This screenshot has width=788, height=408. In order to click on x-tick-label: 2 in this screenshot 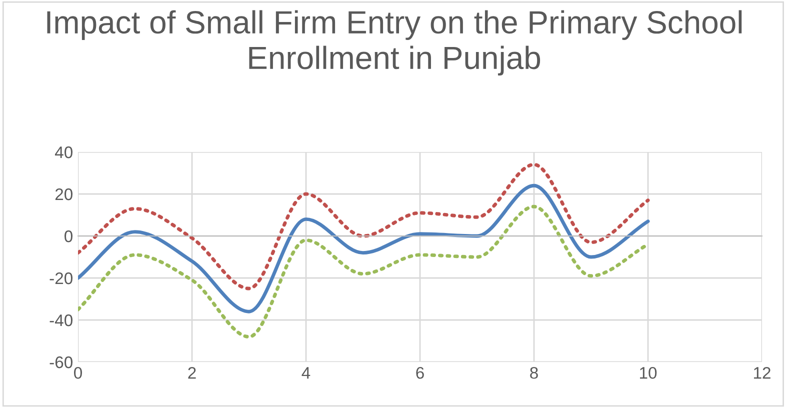, I will do `click(192, 372)`.